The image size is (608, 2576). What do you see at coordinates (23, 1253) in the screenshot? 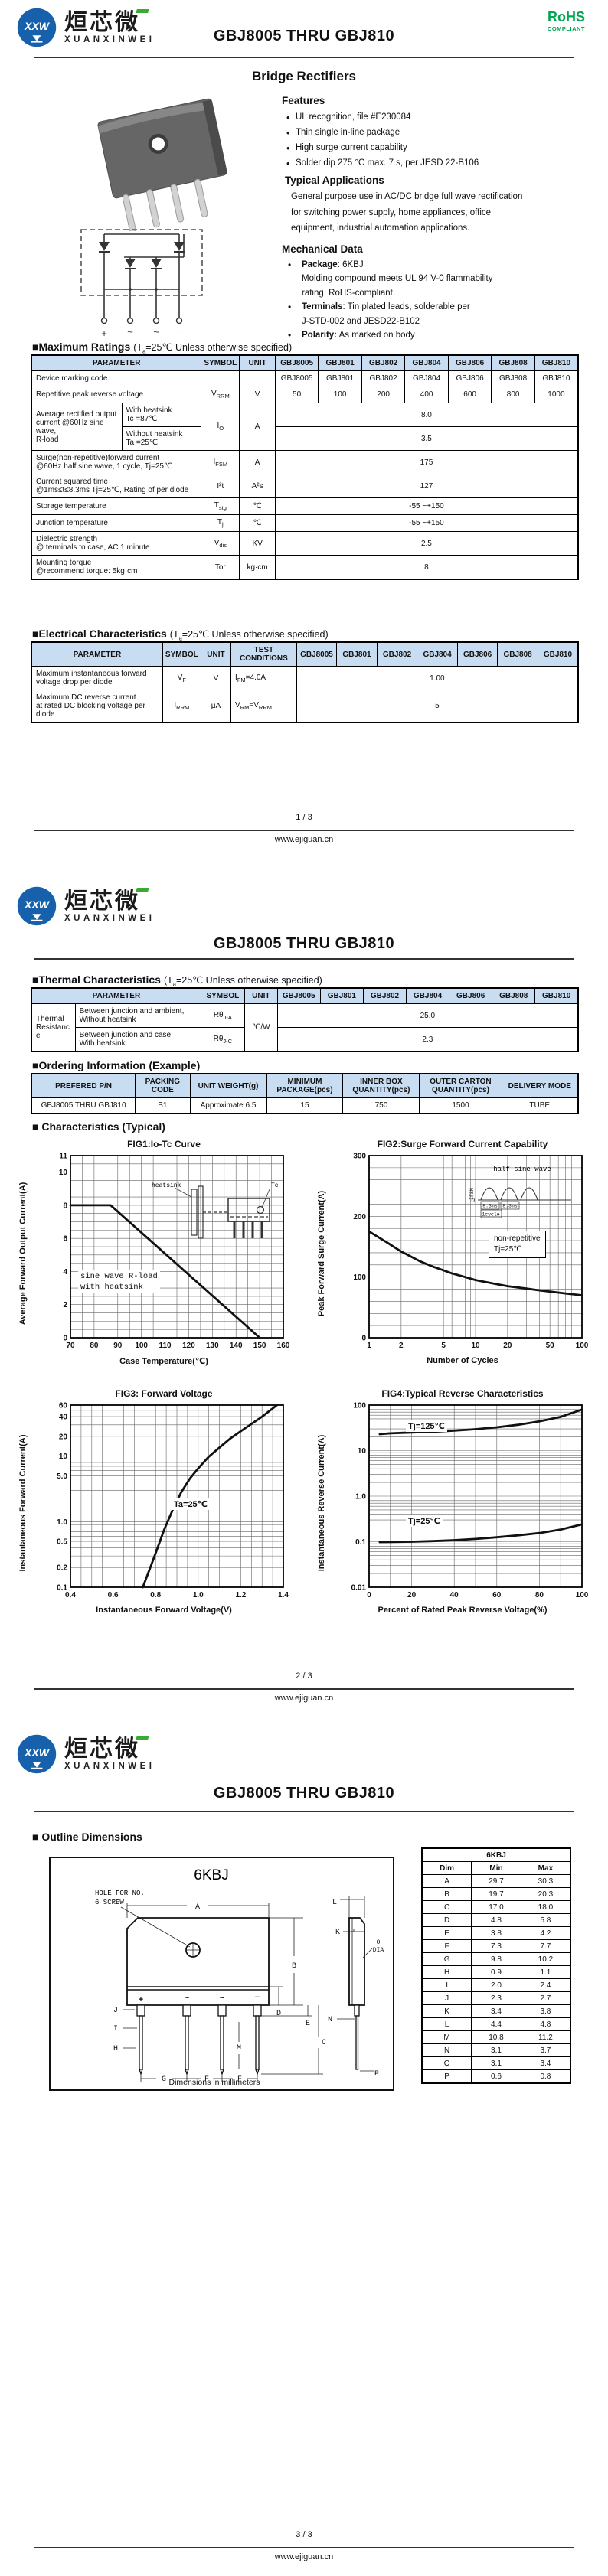
I see `fig1-y-axis-label: Average Forward Output Current(A)` at bounding box center [23, 1253].